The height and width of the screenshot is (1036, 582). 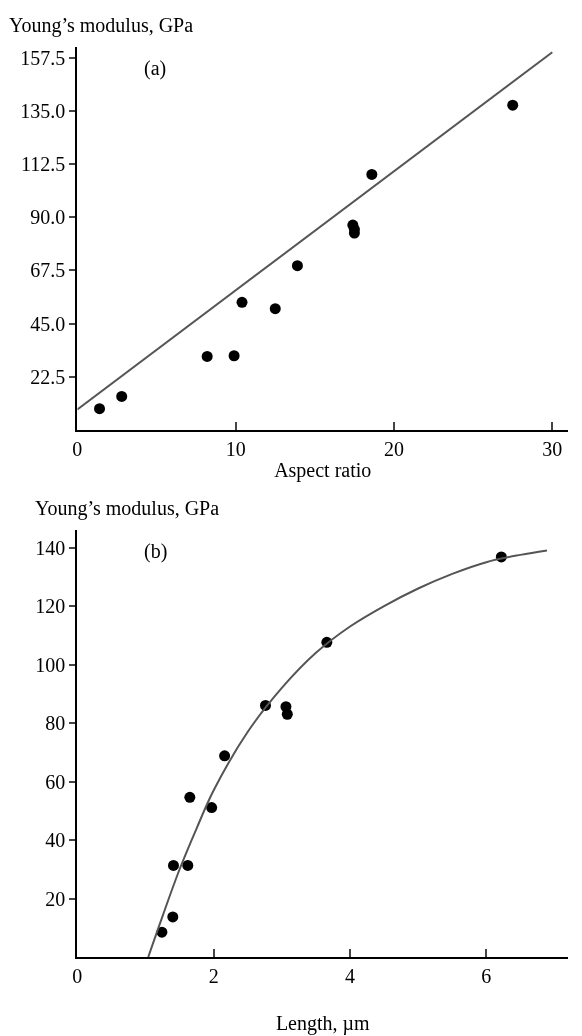 I want to click on x-axis-title: Aspect ratio, so click(x=323, y=470).